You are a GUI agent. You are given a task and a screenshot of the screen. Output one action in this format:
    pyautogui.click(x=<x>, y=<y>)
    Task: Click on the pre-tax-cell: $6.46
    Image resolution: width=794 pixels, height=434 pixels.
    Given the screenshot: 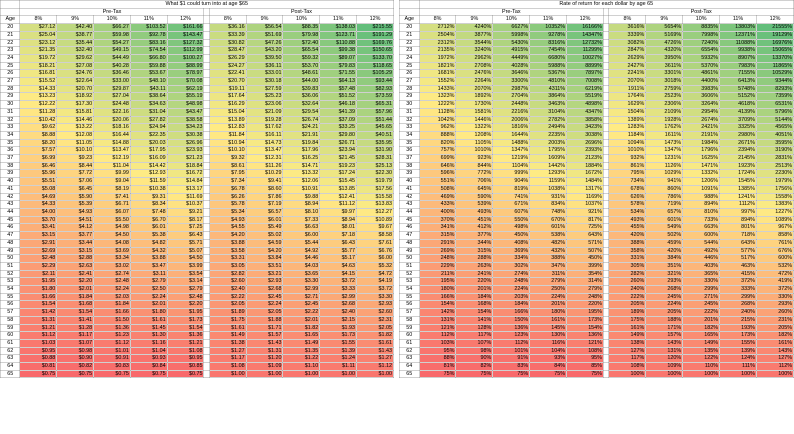 What is the action you would take?
    pyautogui.click(x=38, y=166)
    